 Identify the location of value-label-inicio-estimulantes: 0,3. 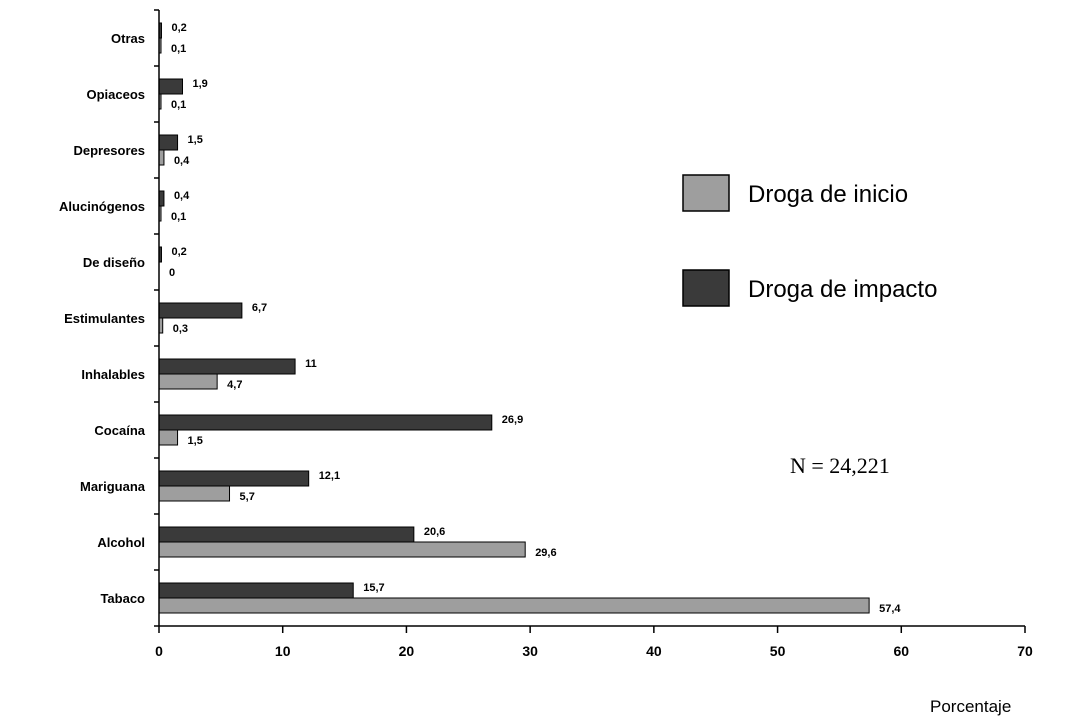
(180, 329).